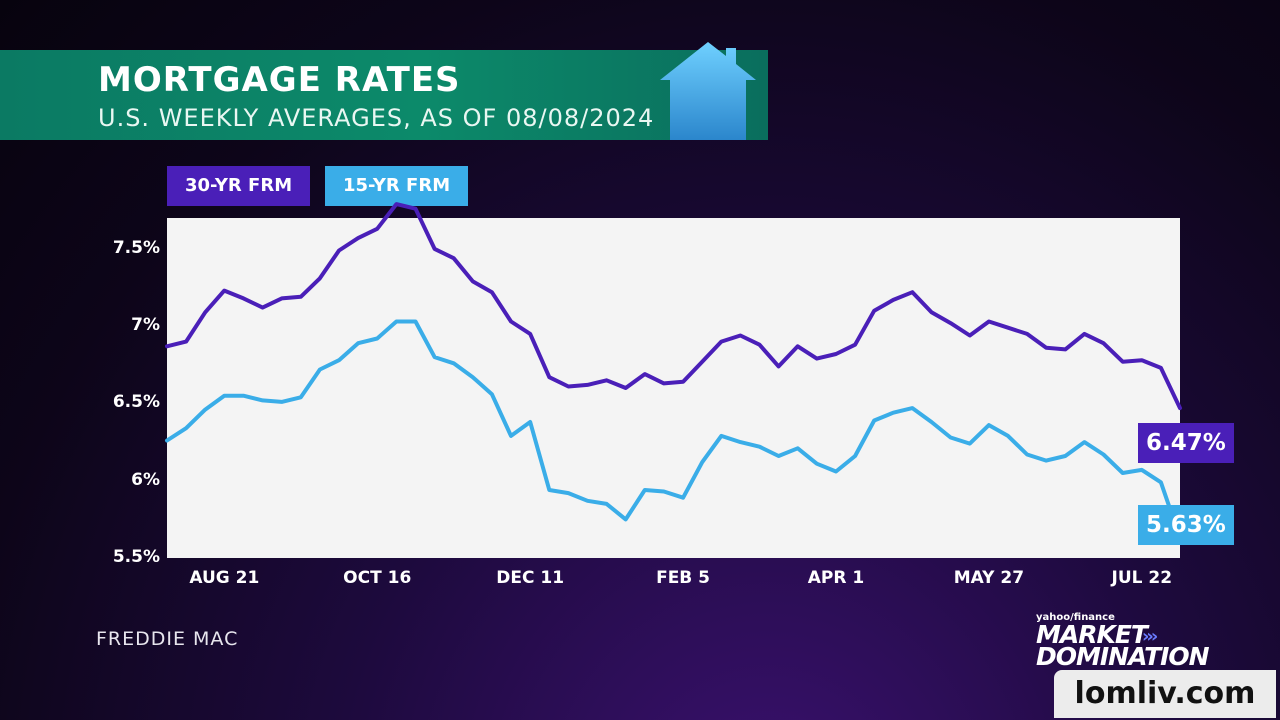 This screenshot has width=1280, height=720. Describe the element at coordinates (1186, 525) in the screenshot. I see `end-label-15yr: 5.63%` at that location.